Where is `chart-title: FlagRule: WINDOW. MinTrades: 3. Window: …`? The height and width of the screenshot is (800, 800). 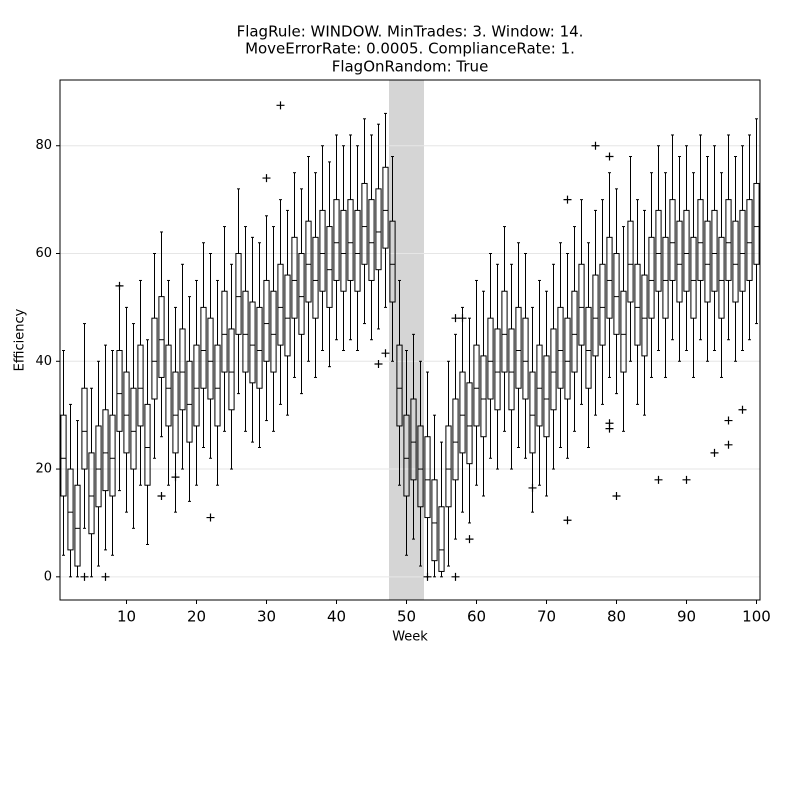 chart-title: FlagRule: WINDOW. MinTrades: 3. Window: … is located at coordinates (410, 32).